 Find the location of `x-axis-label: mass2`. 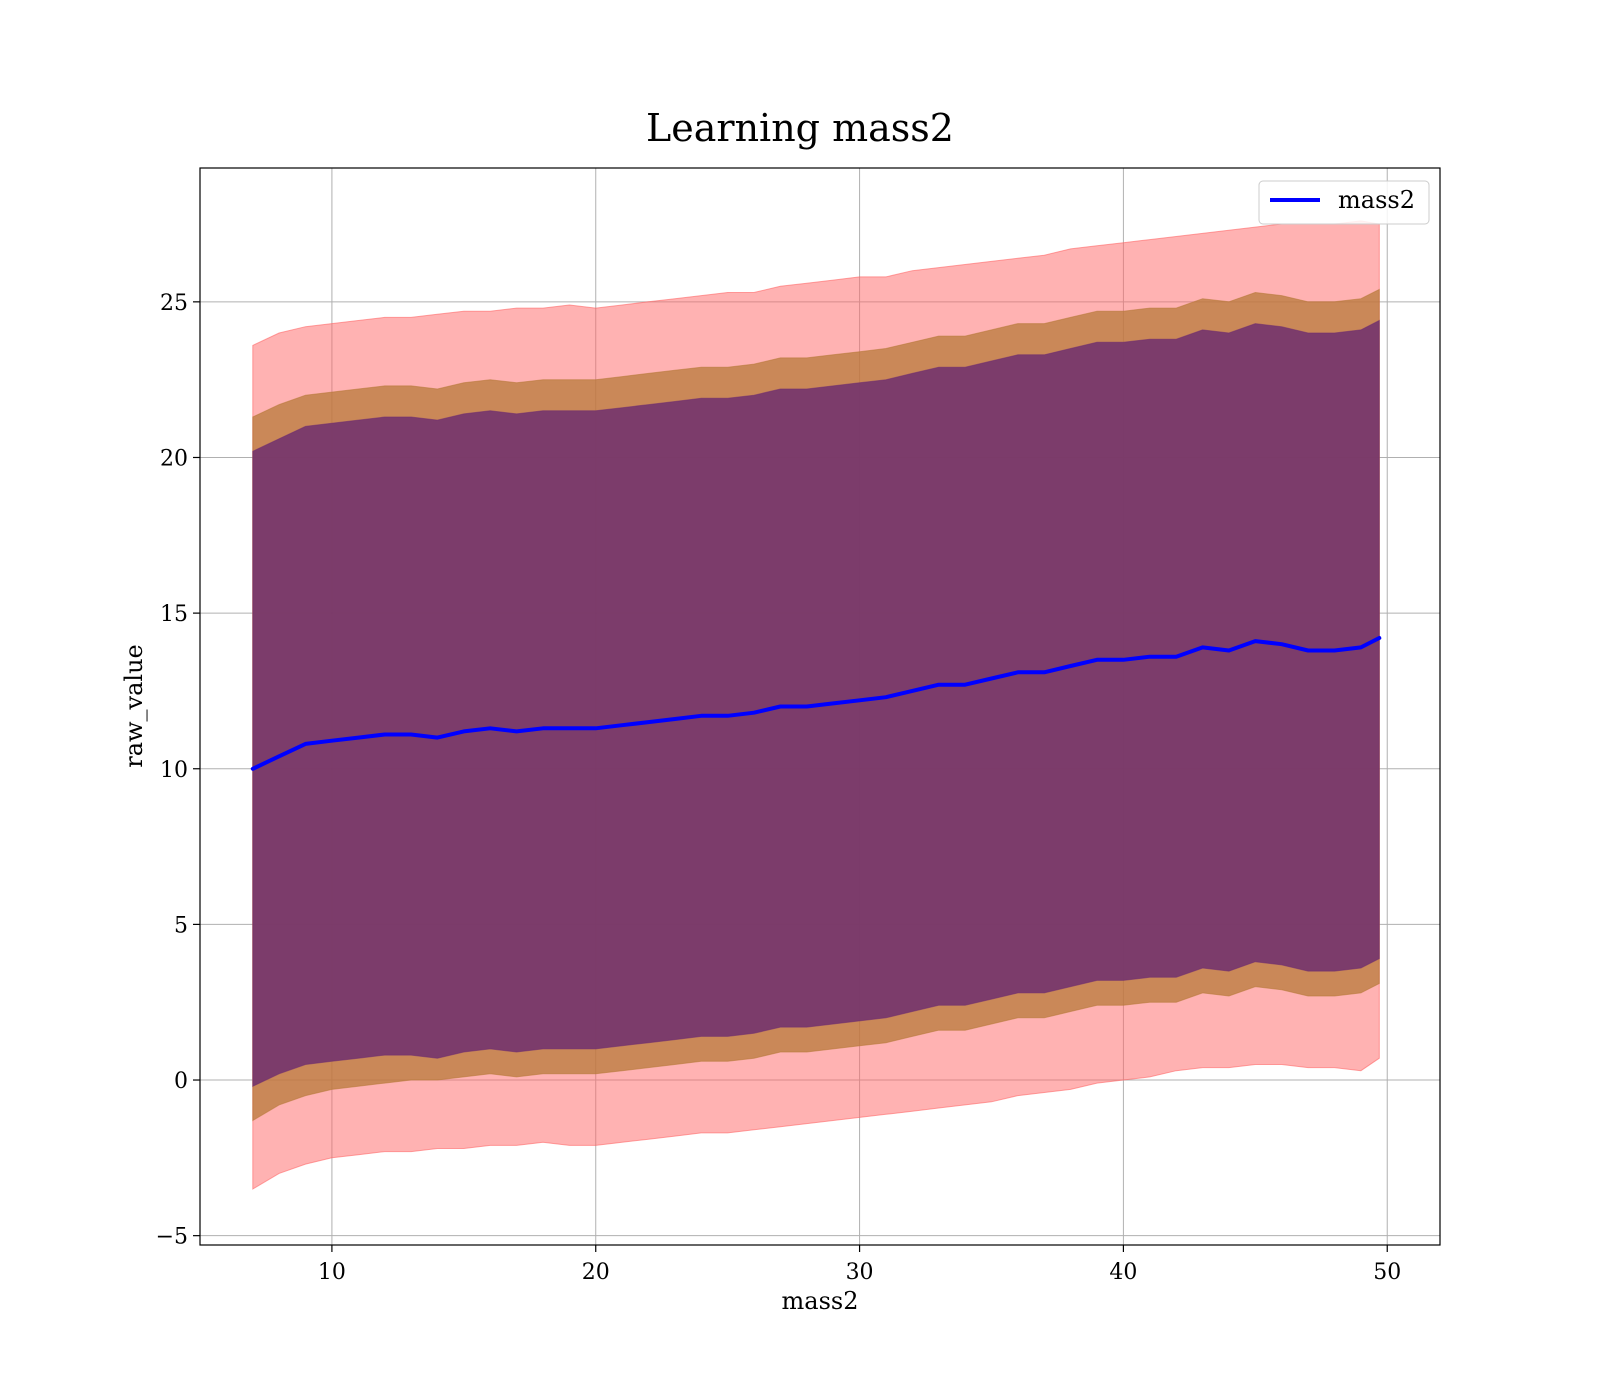

x-axis-label: mass2 is located at coordinates (820, 1301).